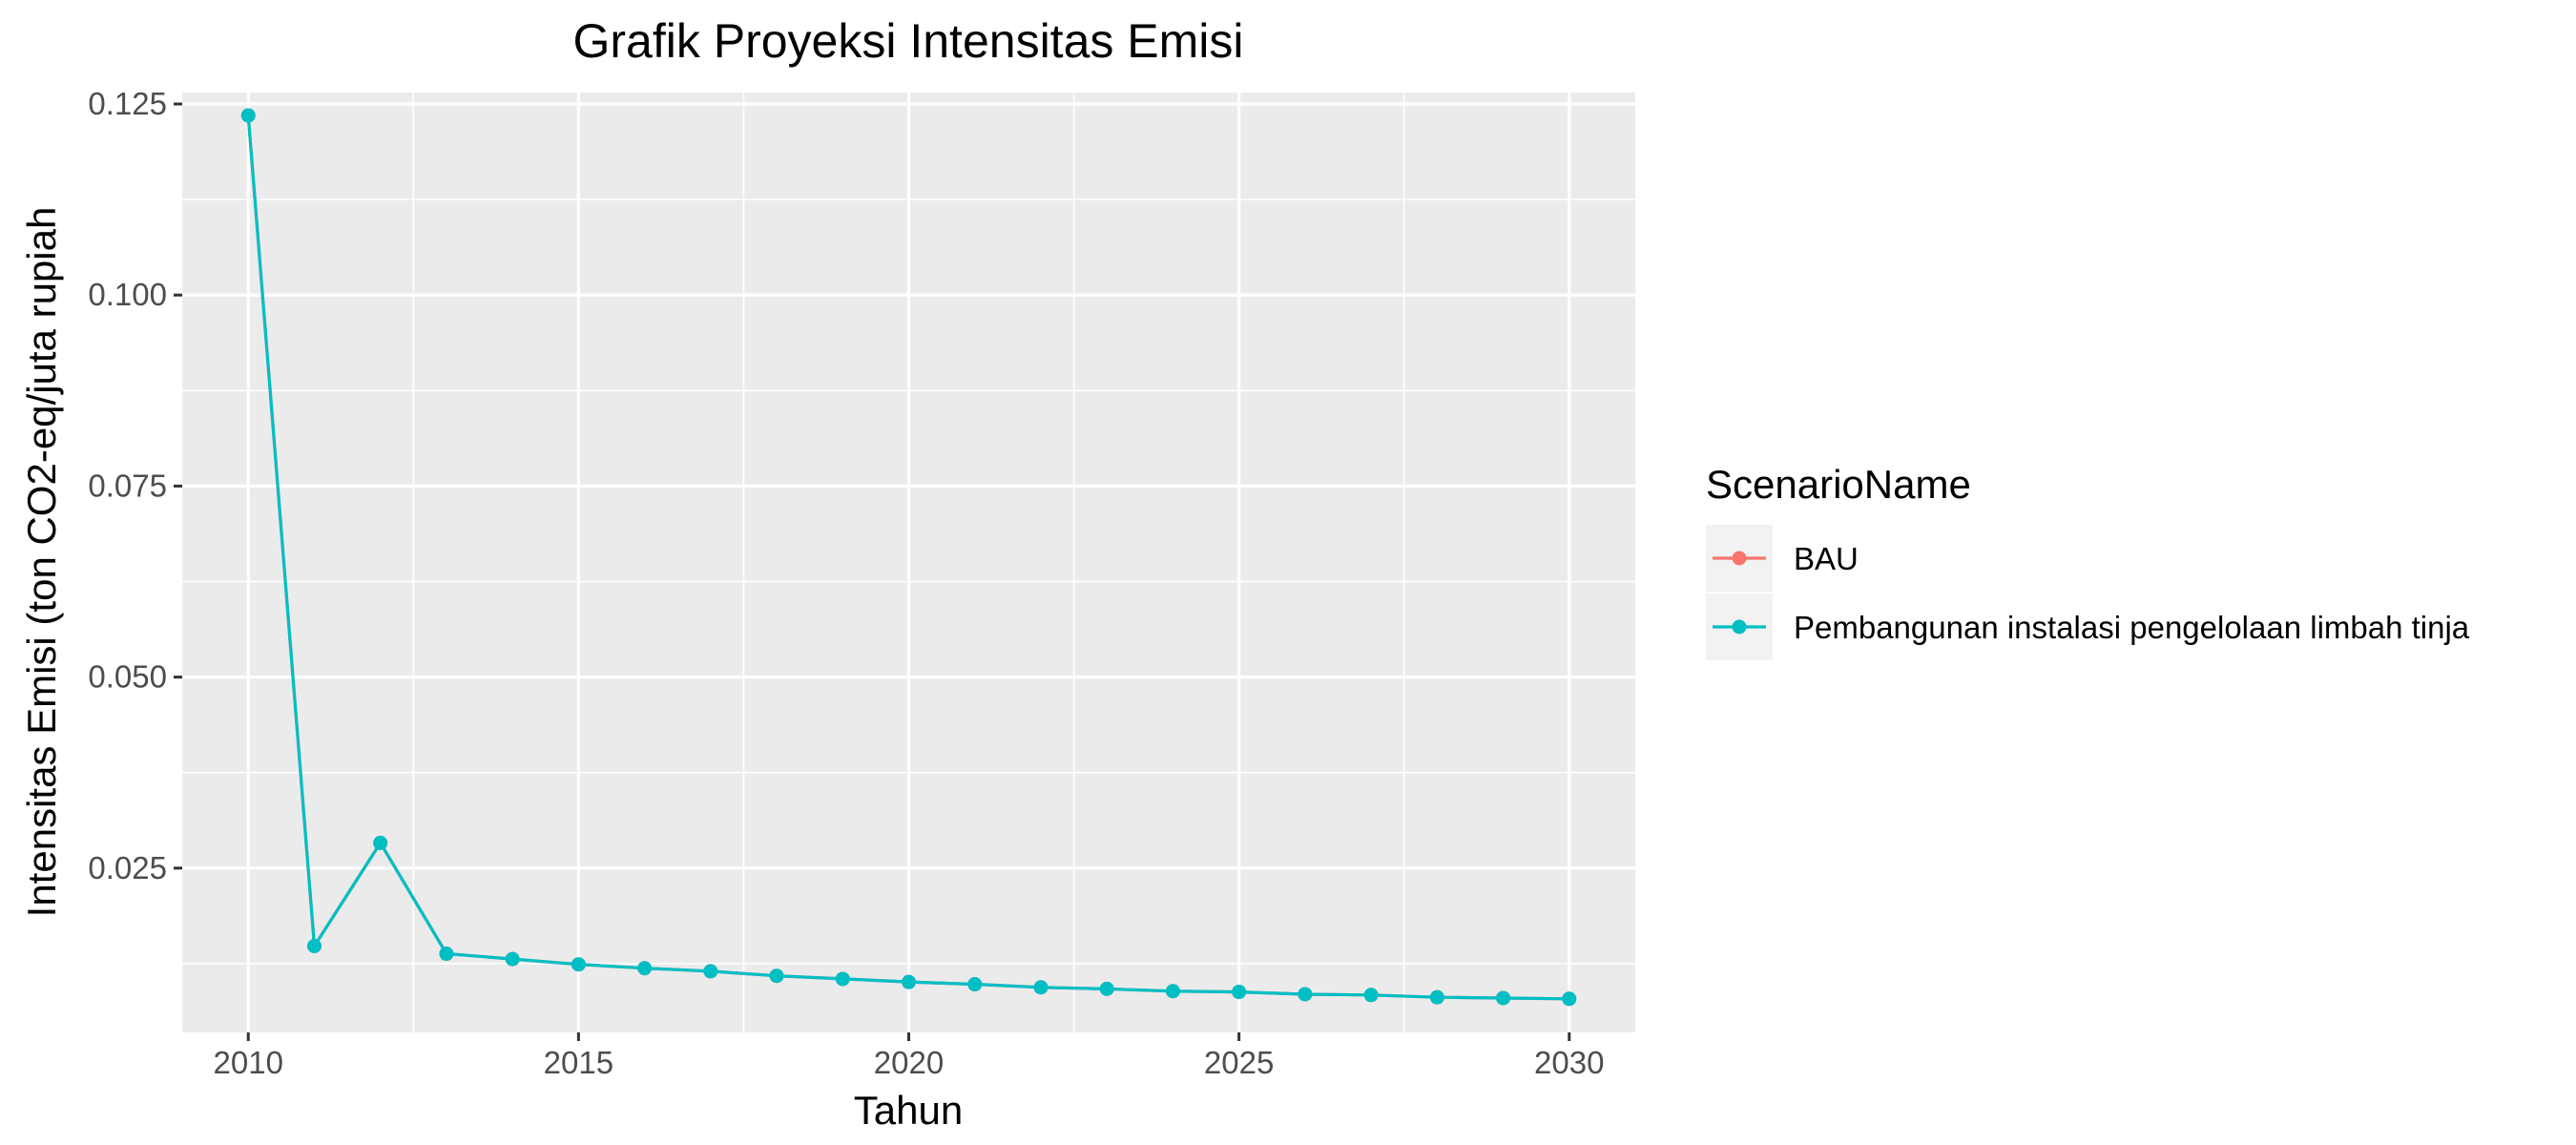 The image size is (2576, 1145). What do you see at coordinates (127, 677) in the screenshot?
I see `y-tick-label: 0.050` at bounding box center [127, 677].